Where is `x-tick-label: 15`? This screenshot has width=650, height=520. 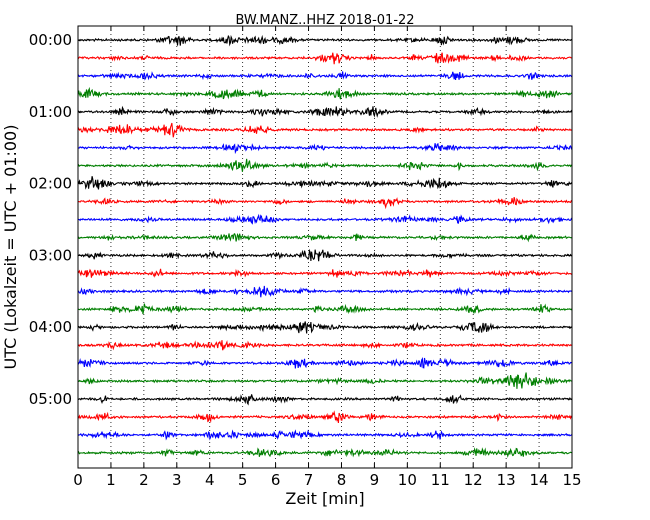
x-tick-label: 15 is located at coordinates (571, 480).